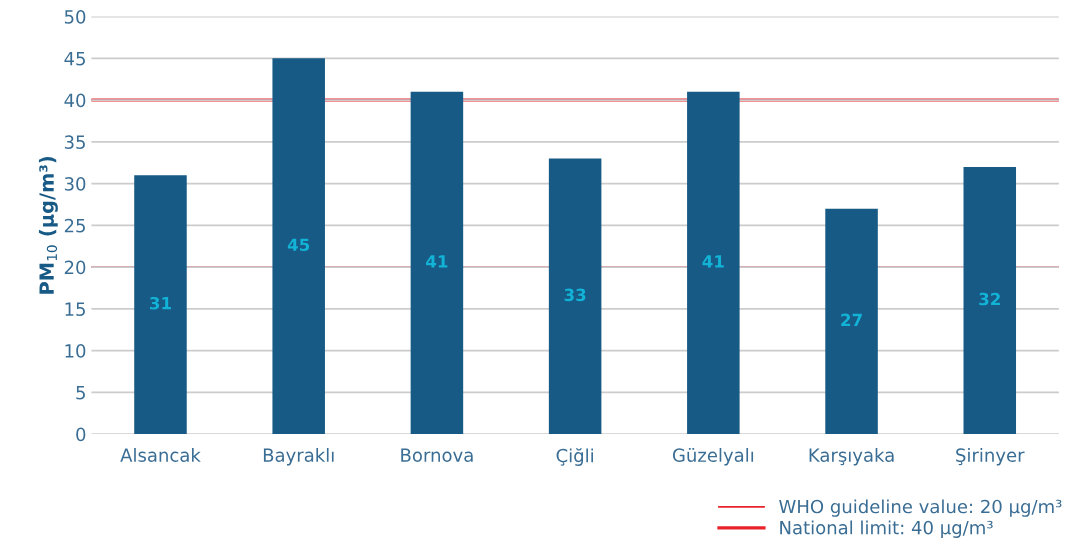  Describe the element at coordinates (75, 100) in the screenshot. I see `y-tick-label: 40` at that location.